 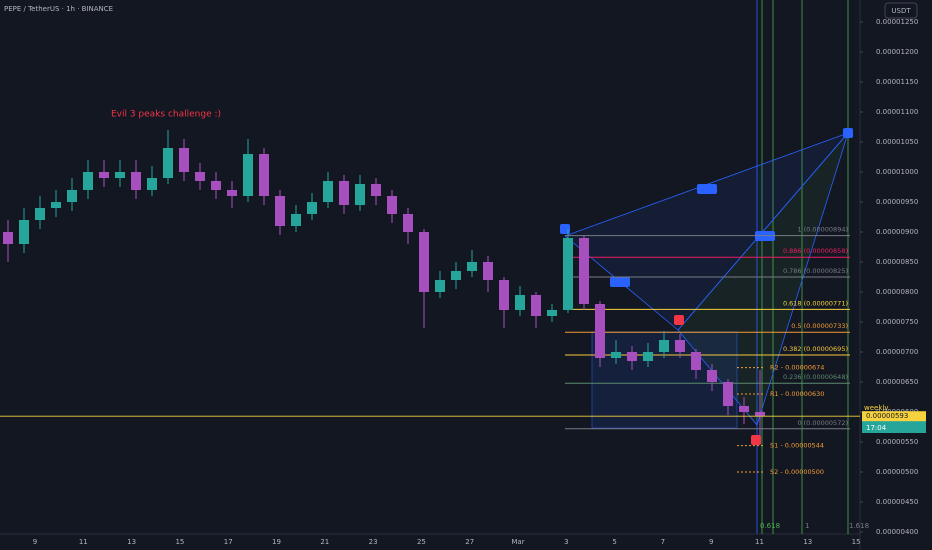 What do you see at coordinates (815, 349) in the screenshot?
I see `fib-label: 0.382 (0.00000695)` at bounding box center [815, 349].